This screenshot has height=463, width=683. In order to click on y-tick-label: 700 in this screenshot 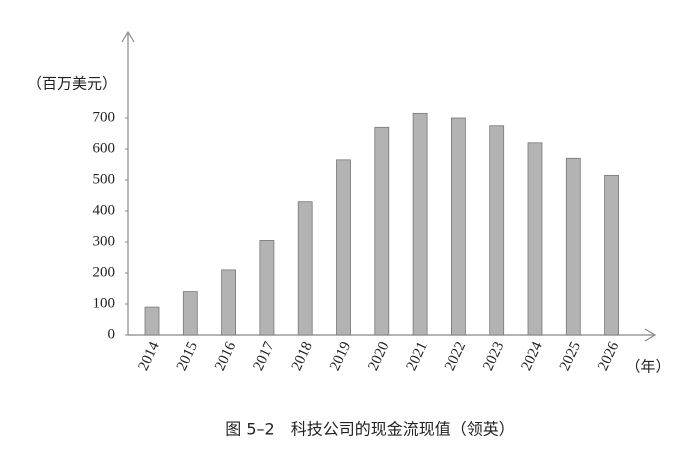, I will do `click(104, 117)`.